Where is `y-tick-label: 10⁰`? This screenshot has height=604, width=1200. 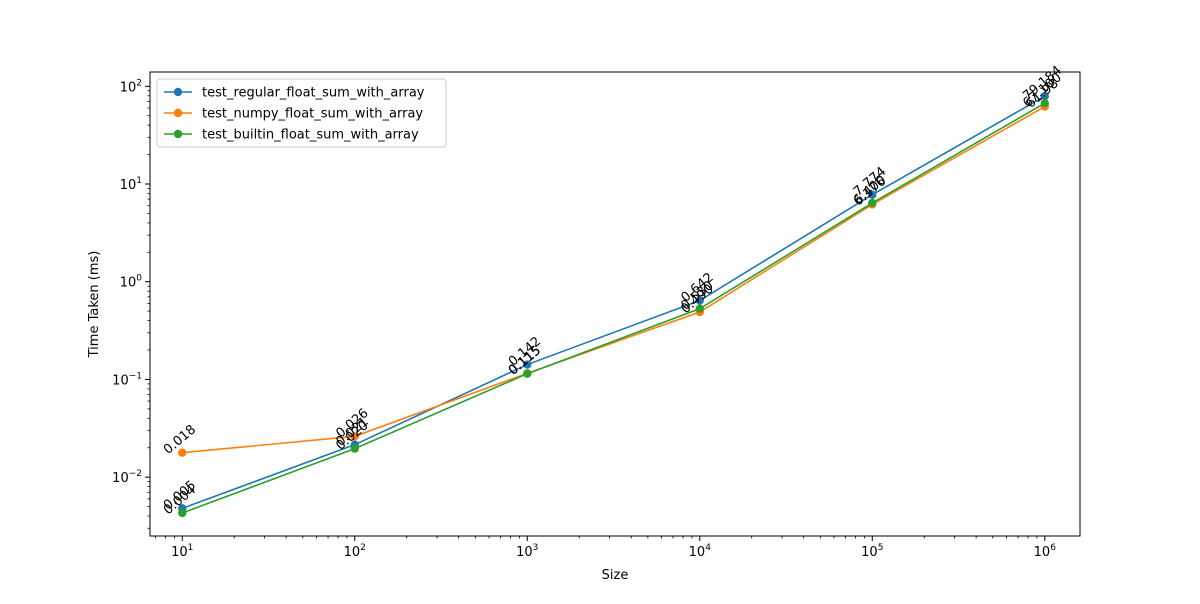
y-tick-label: 10⁰ is located at coordinates (131, 282).